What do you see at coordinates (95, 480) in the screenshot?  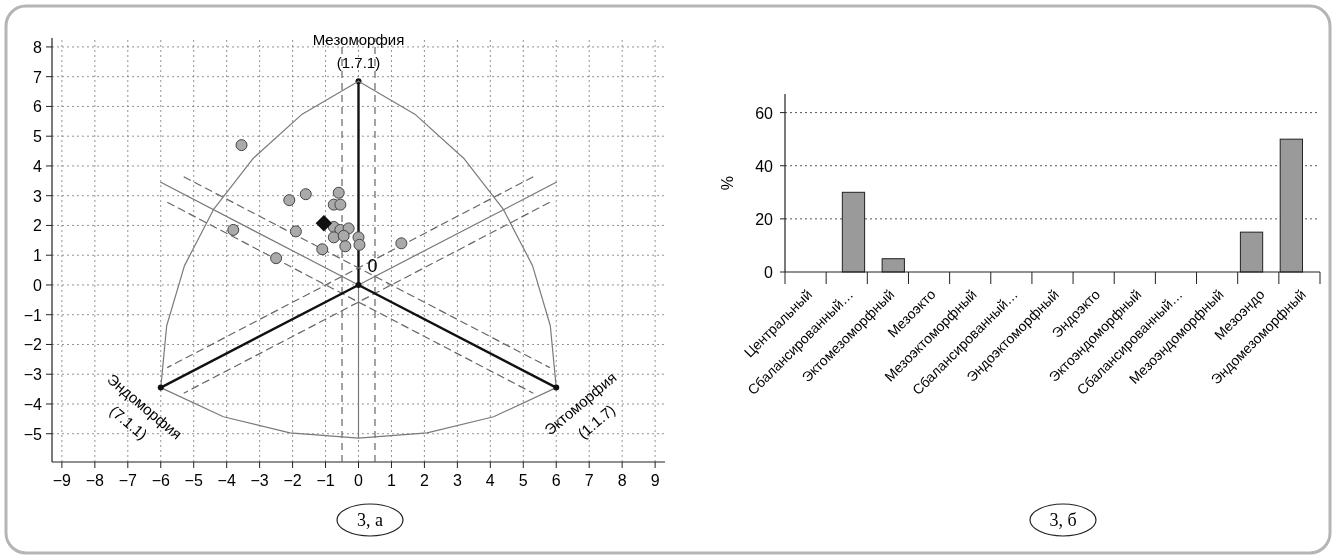 I see `x-tick-label: −8` at bounding box center [95, 480].